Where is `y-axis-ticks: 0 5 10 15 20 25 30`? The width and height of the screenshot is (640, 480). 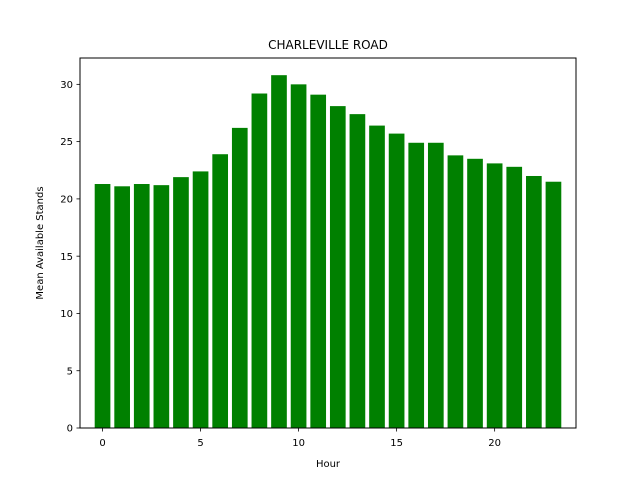
y-axis-ticks: 0 5 10 15 20 25 30 is located at coordinates (70, 257).